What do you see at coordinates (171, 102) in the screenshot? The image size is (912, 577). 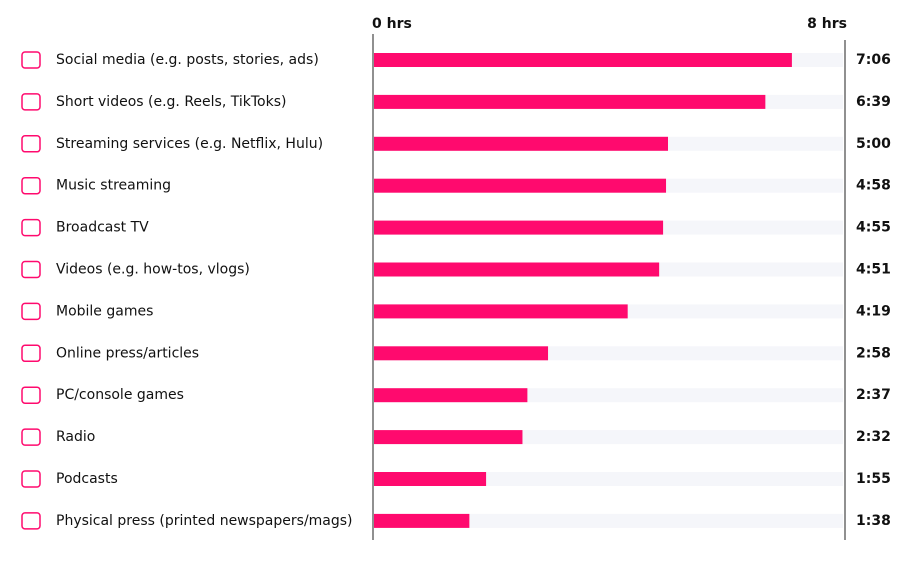 I see `category-label: Short videos (e.g. Reels, TikToks)` at bounding box center [171, 102].